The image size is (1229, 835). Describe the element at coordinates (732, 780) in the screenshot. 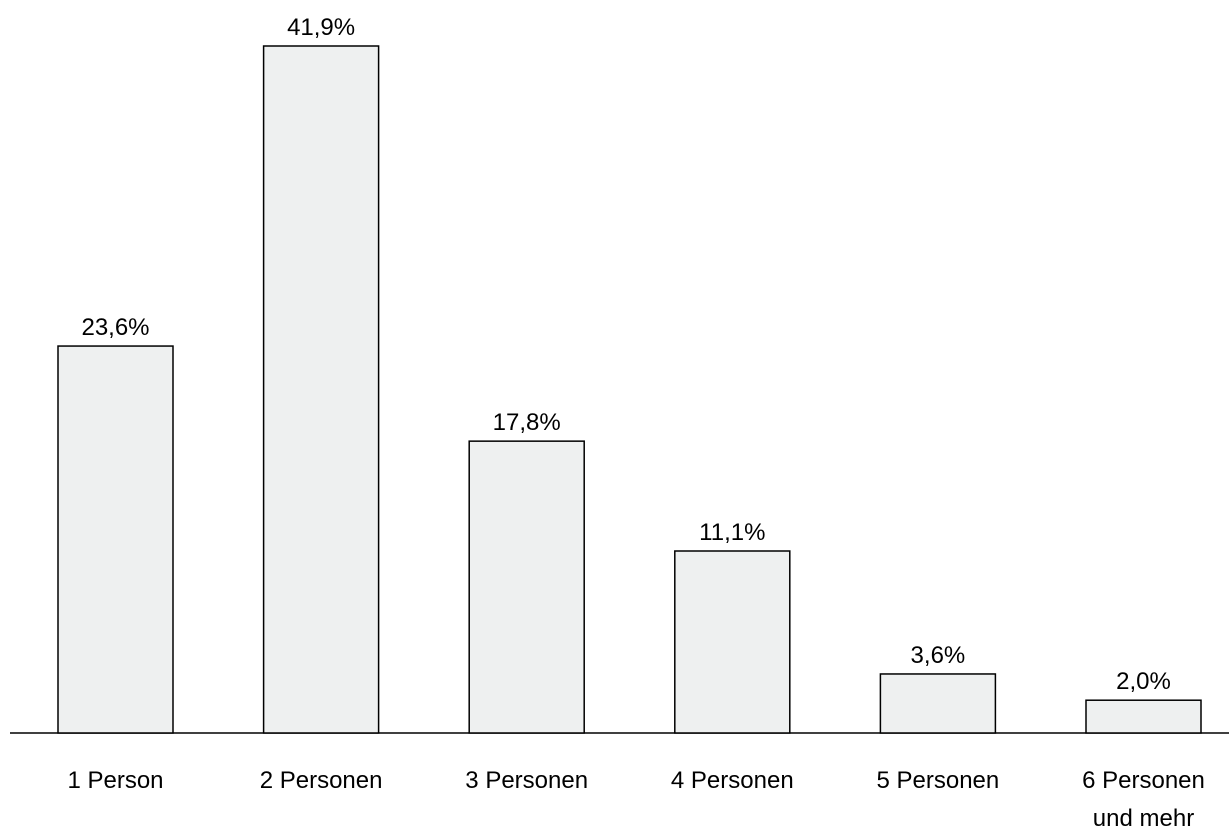

I see `x-tick-label: 4 Personen` at that location.